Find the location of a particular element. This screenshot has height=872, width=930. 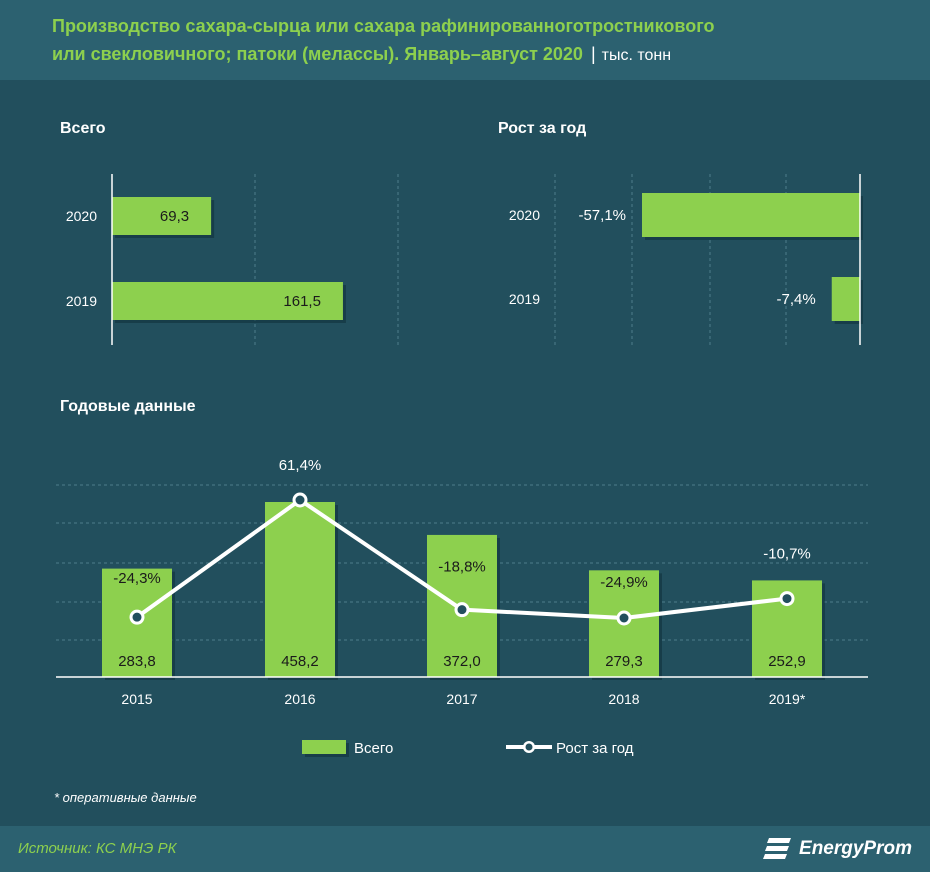

data-label-annual-bar: 458,2 is located at coordinates (300, 661).